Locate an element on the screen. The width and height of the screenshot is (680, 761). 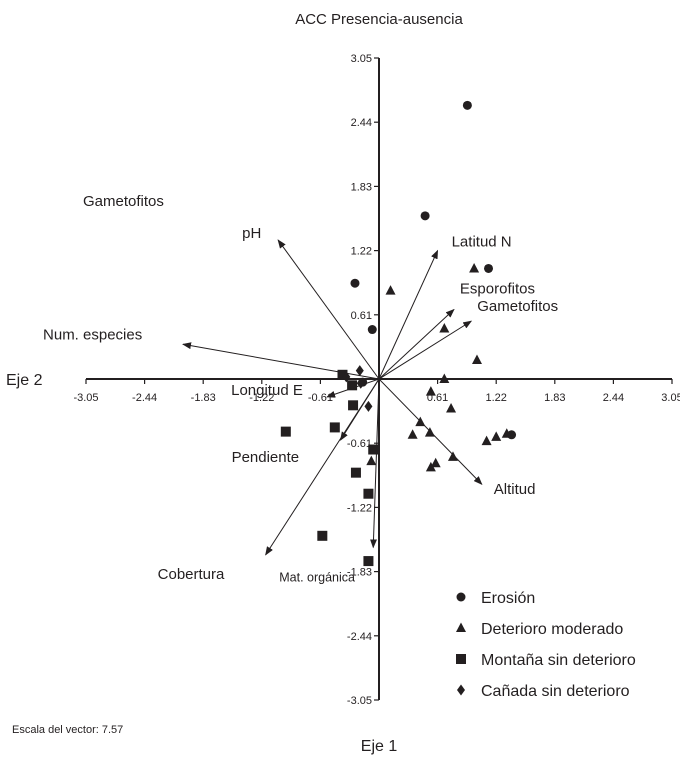
x-tick-label: -1.83 is located at coordinates (203, 398).